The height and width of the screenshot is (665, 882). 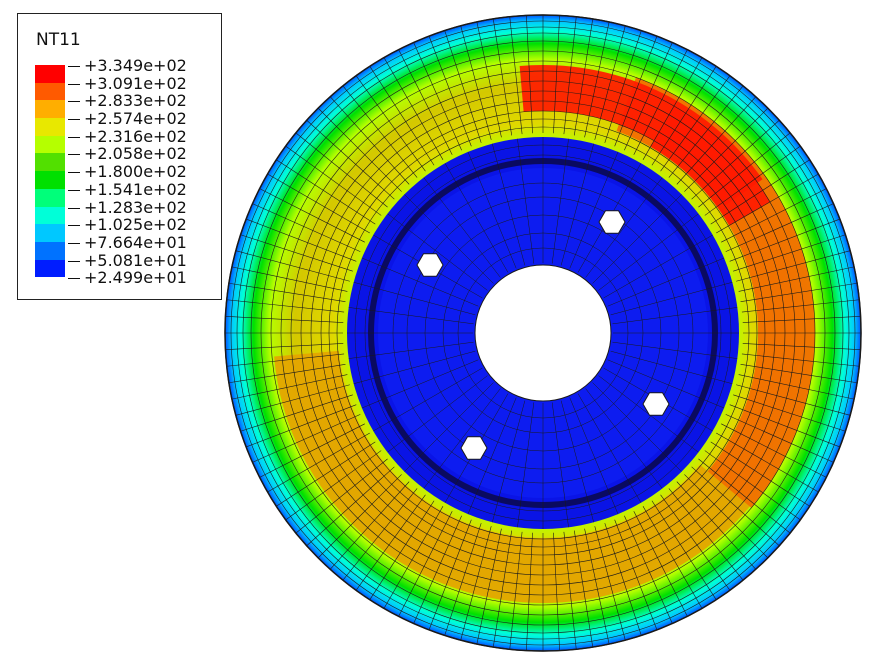 What do you see at coordinates (127, 243) in the screenshot?
I see `legend-value: +7.664e+01` at bounding box center [127, 243].